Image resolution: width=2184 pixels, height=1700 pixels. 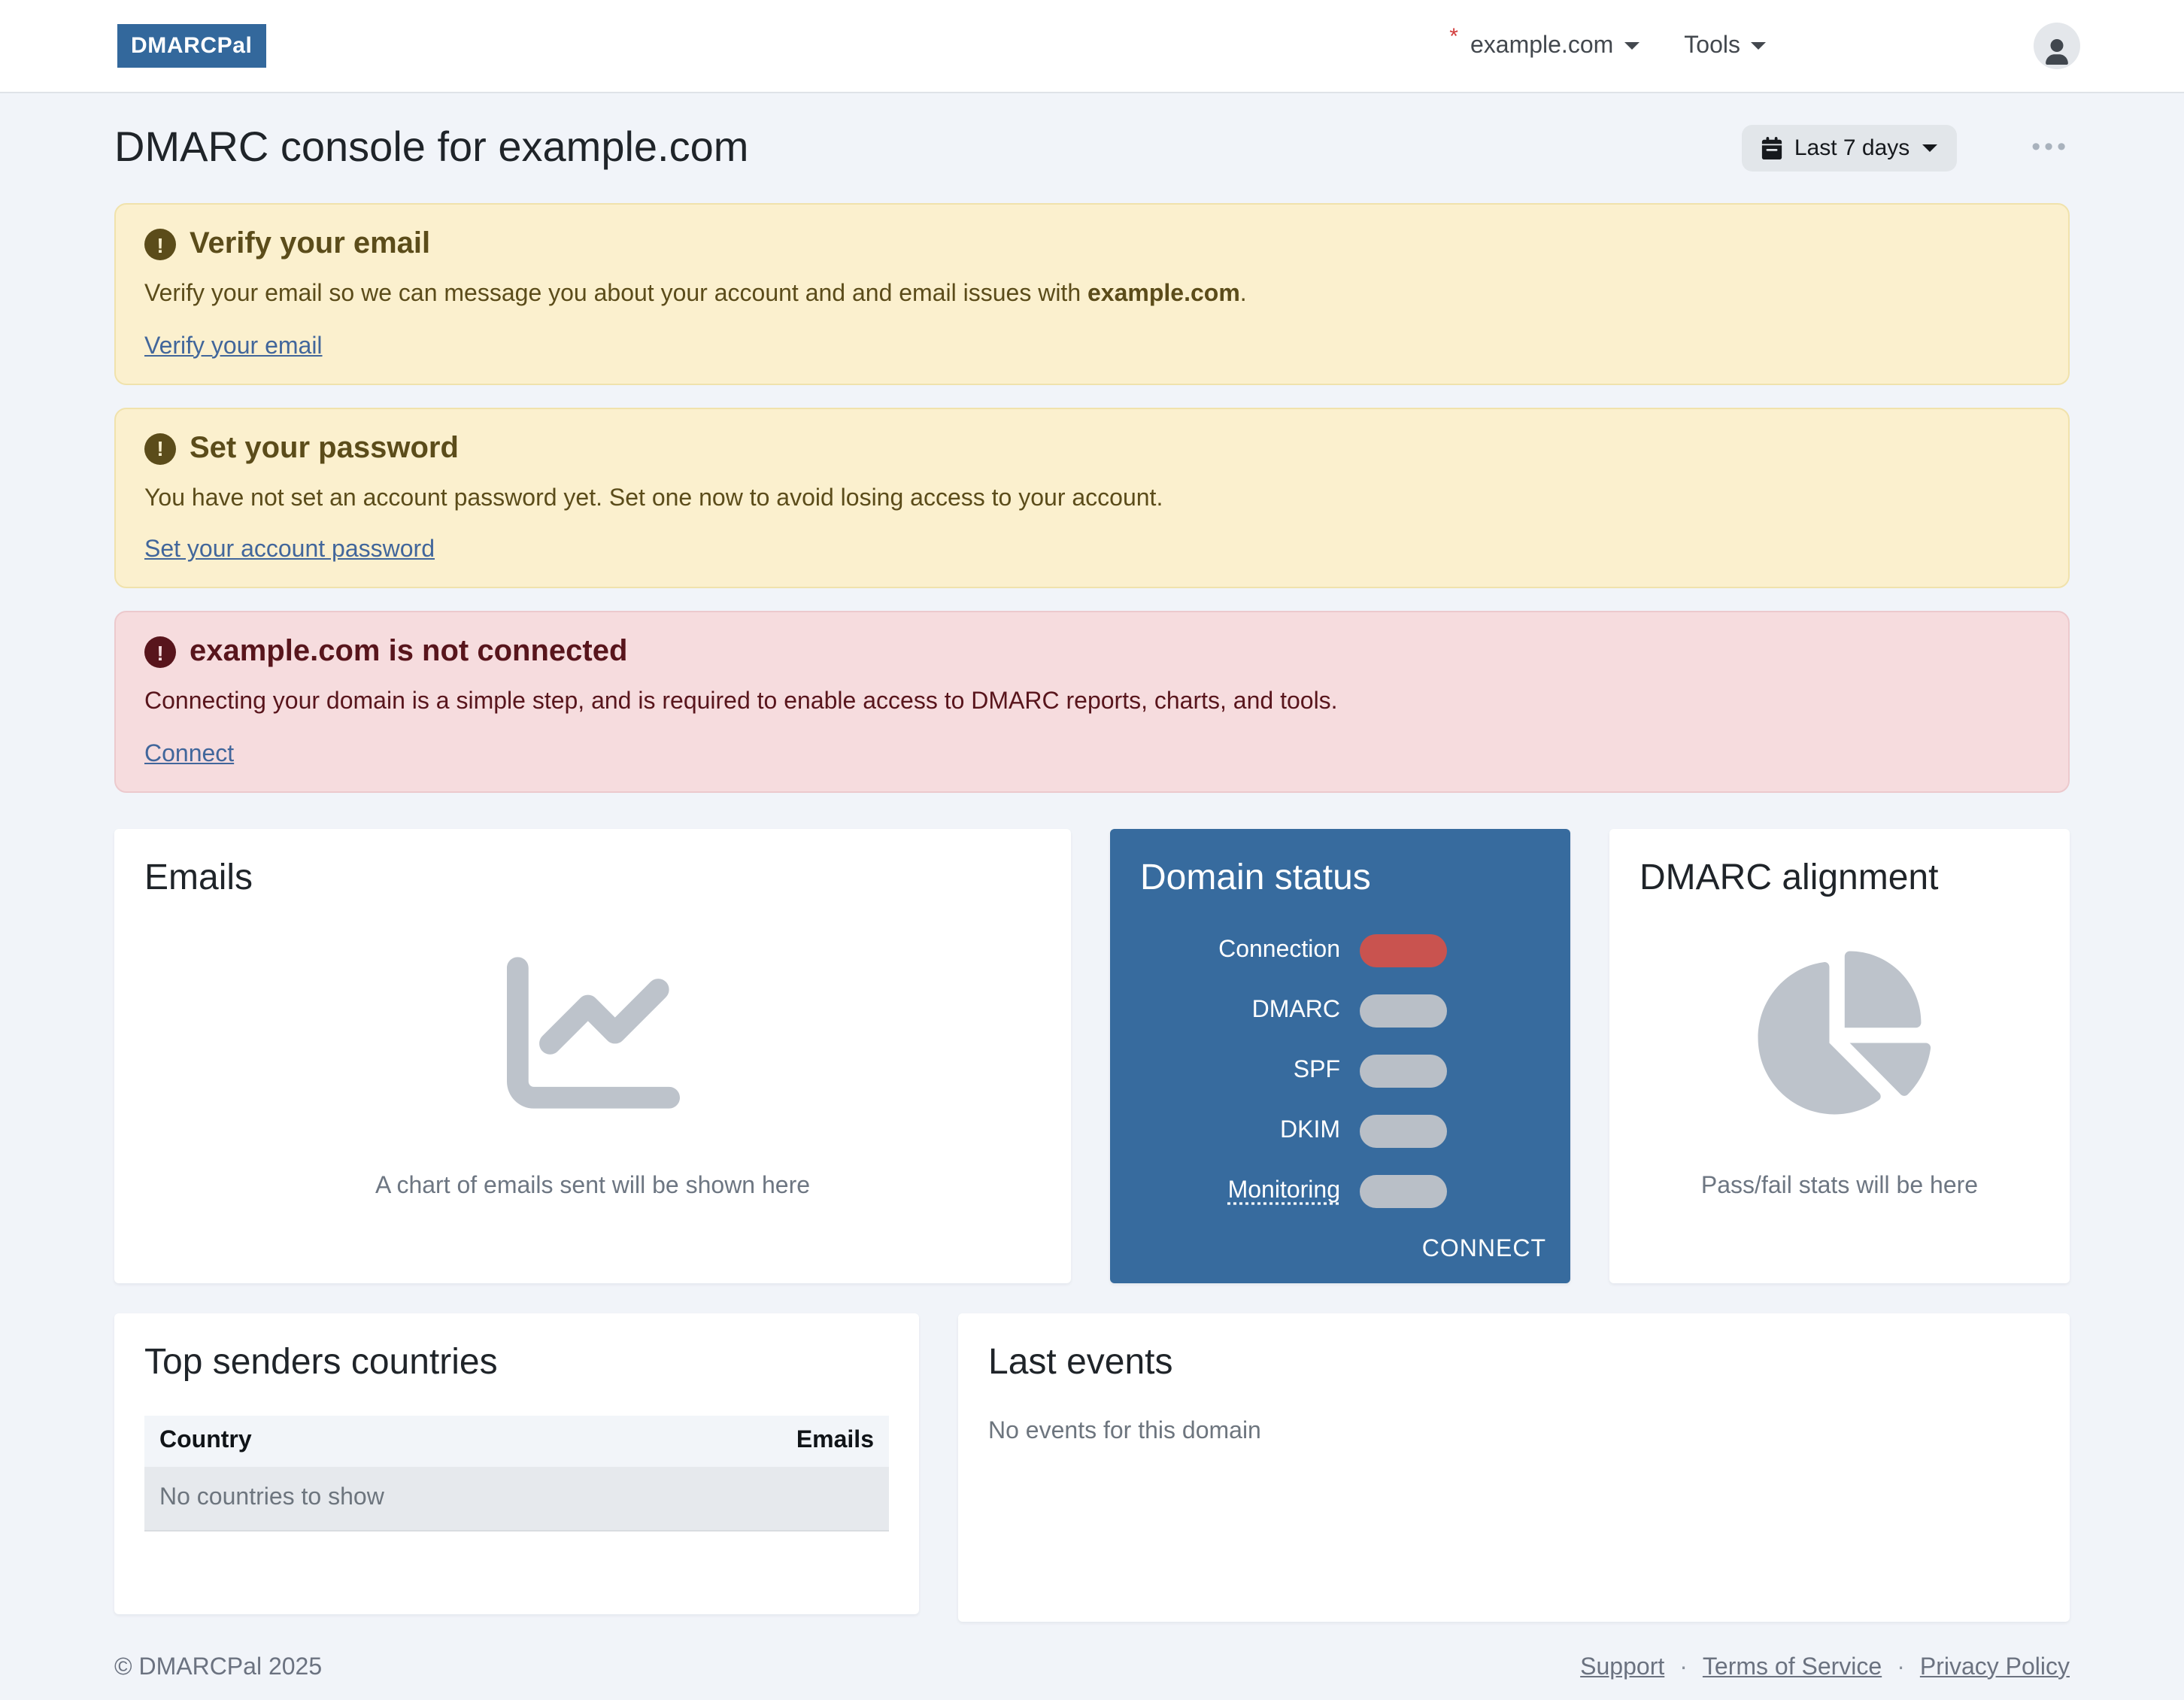 I want to click on terms-link: Terms of Service, so click(x=1792, y=1667).